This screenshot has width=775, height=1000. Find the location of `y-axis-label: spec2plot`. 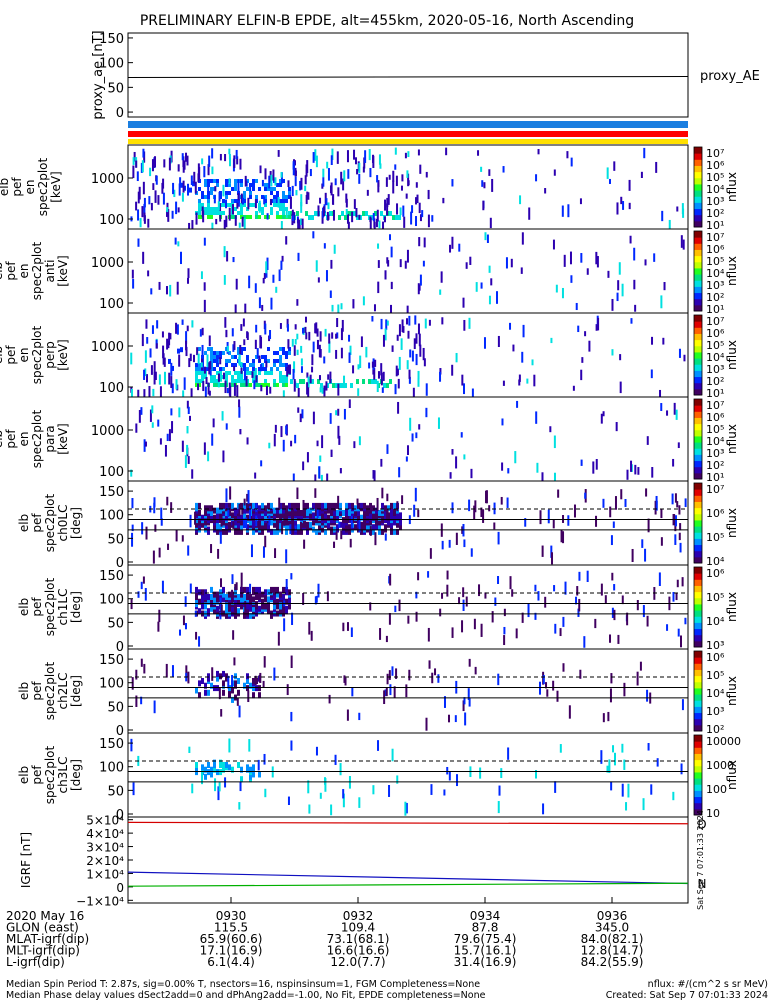

y-axis-label: spec2plot is located at coordinates (37, 354).